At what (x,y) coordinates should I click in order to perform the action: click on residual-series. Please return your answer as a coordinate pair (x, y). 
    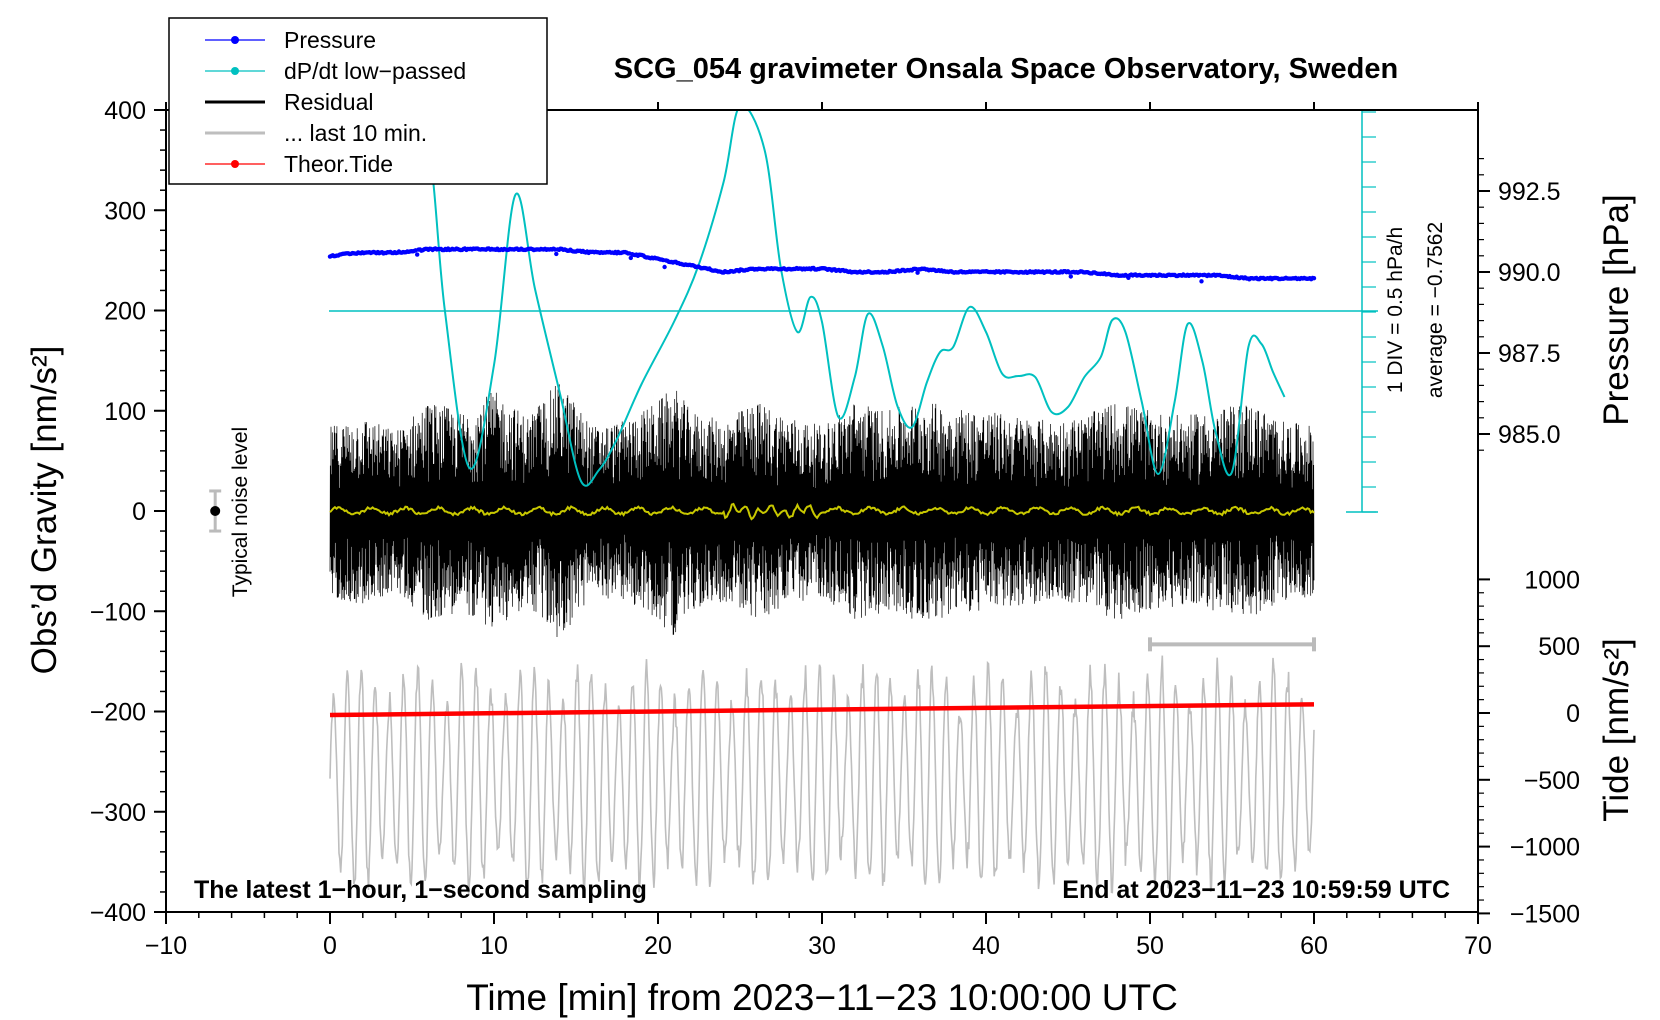
    Looking at the image, I should click on (822, 511).